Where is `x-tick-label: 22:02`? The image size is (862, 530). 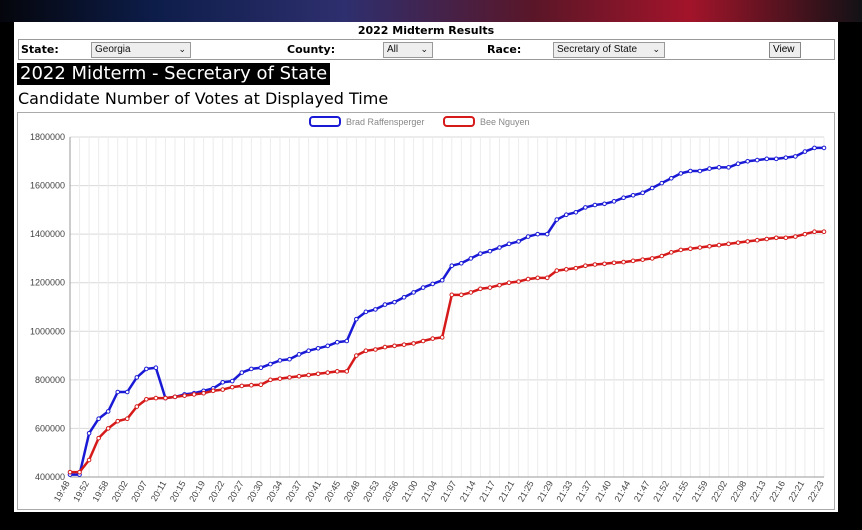 x-tick-label: 22:02 is located at coordinates (719, 491).